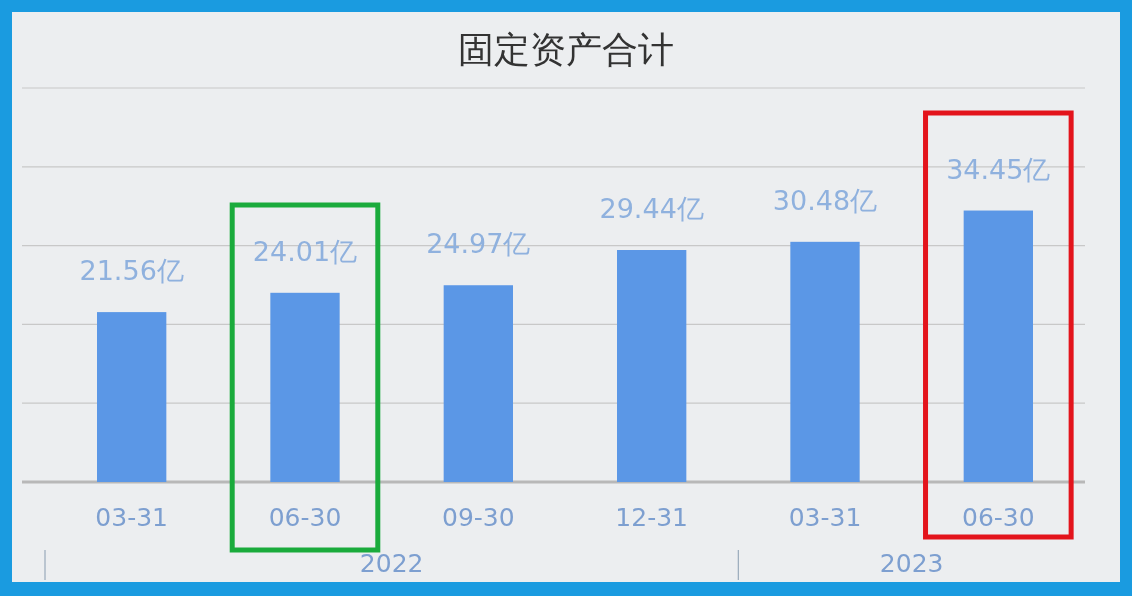 The image size is (1132, 596). What do you see at coordinates (305, 251) in the screenshot?
I see `data-label: 24.01亿` at bounding box center [305, 251].